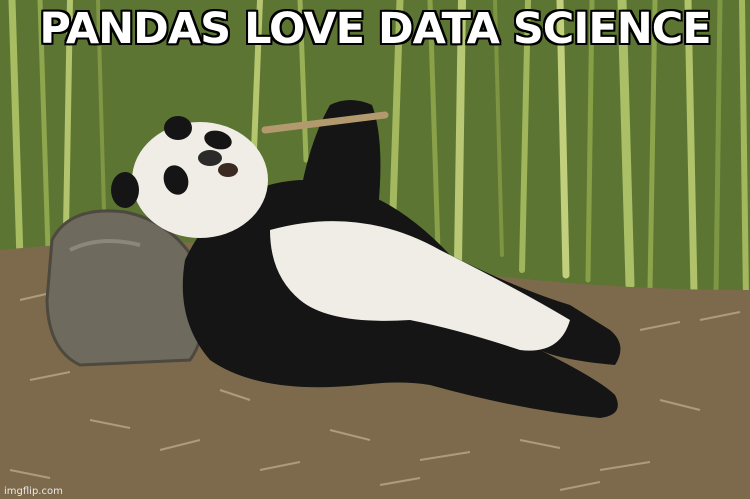 The height and width of the screenshot is (499, 750). I want to click on imgflip-watermark: imgflip.com, so click(33, 491).